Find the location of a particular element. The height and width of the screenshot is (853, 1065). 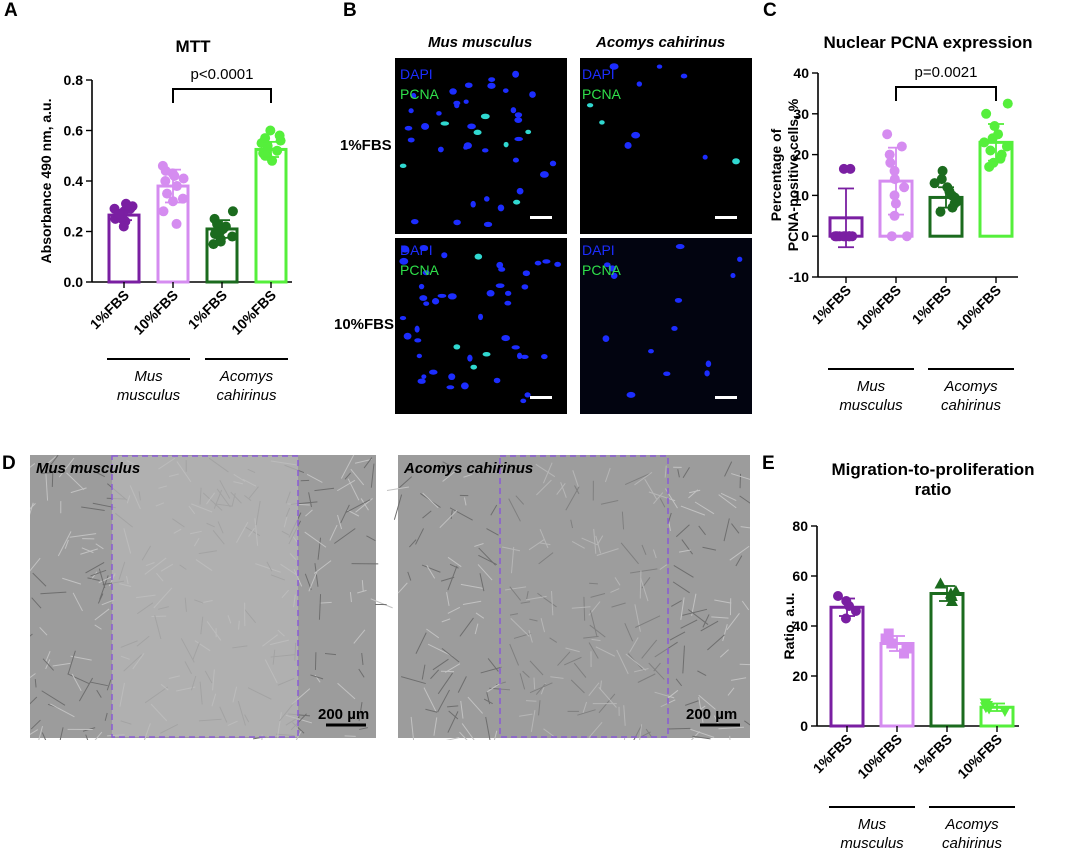

panel-label-e: E is located at coordinates (768, 463).